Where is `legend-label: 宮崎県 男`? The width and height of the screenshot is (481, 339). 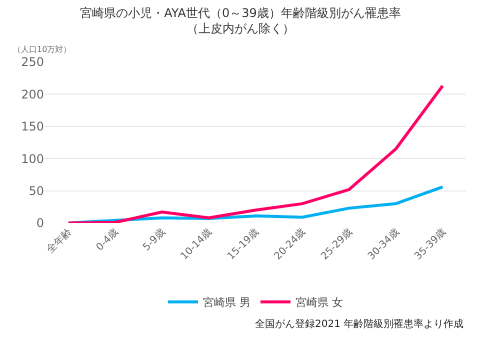 legend-label: 宮崎県 男 is located at coordinates (226, 303).